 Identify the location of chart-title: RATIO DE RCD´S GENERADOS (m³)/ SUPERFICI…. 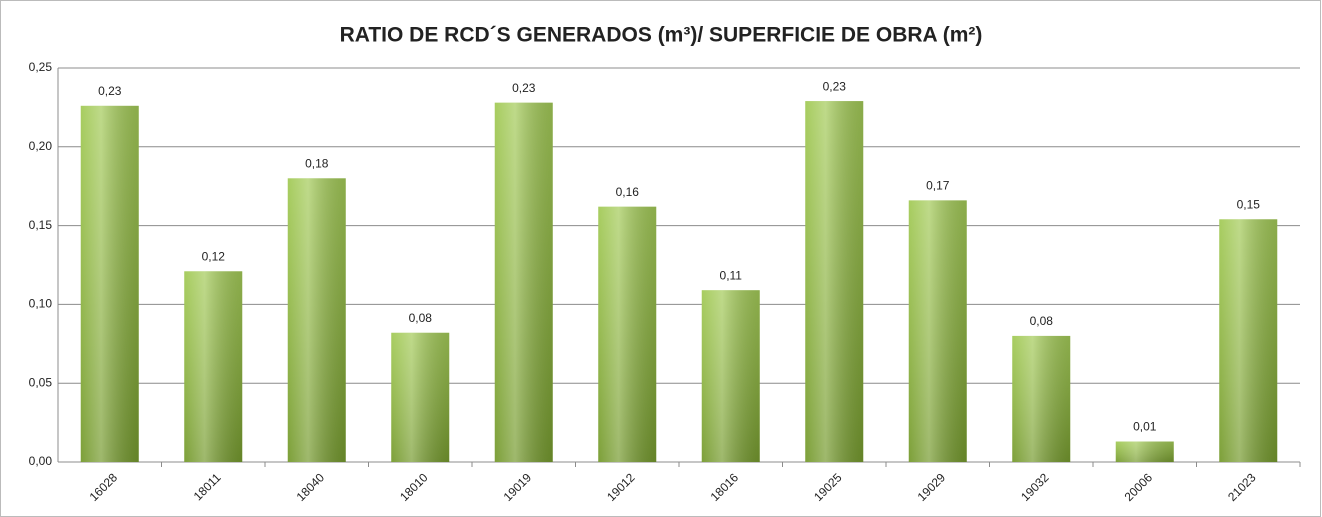
(661, 35).